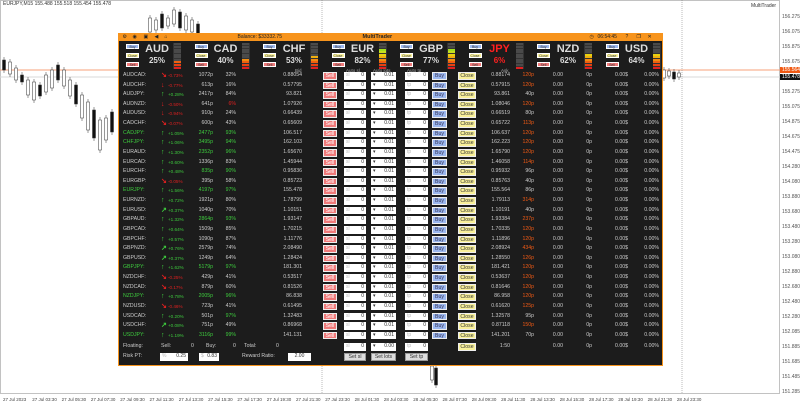  I want to click on pair-name: AUDCHF:, so click(135, 84).